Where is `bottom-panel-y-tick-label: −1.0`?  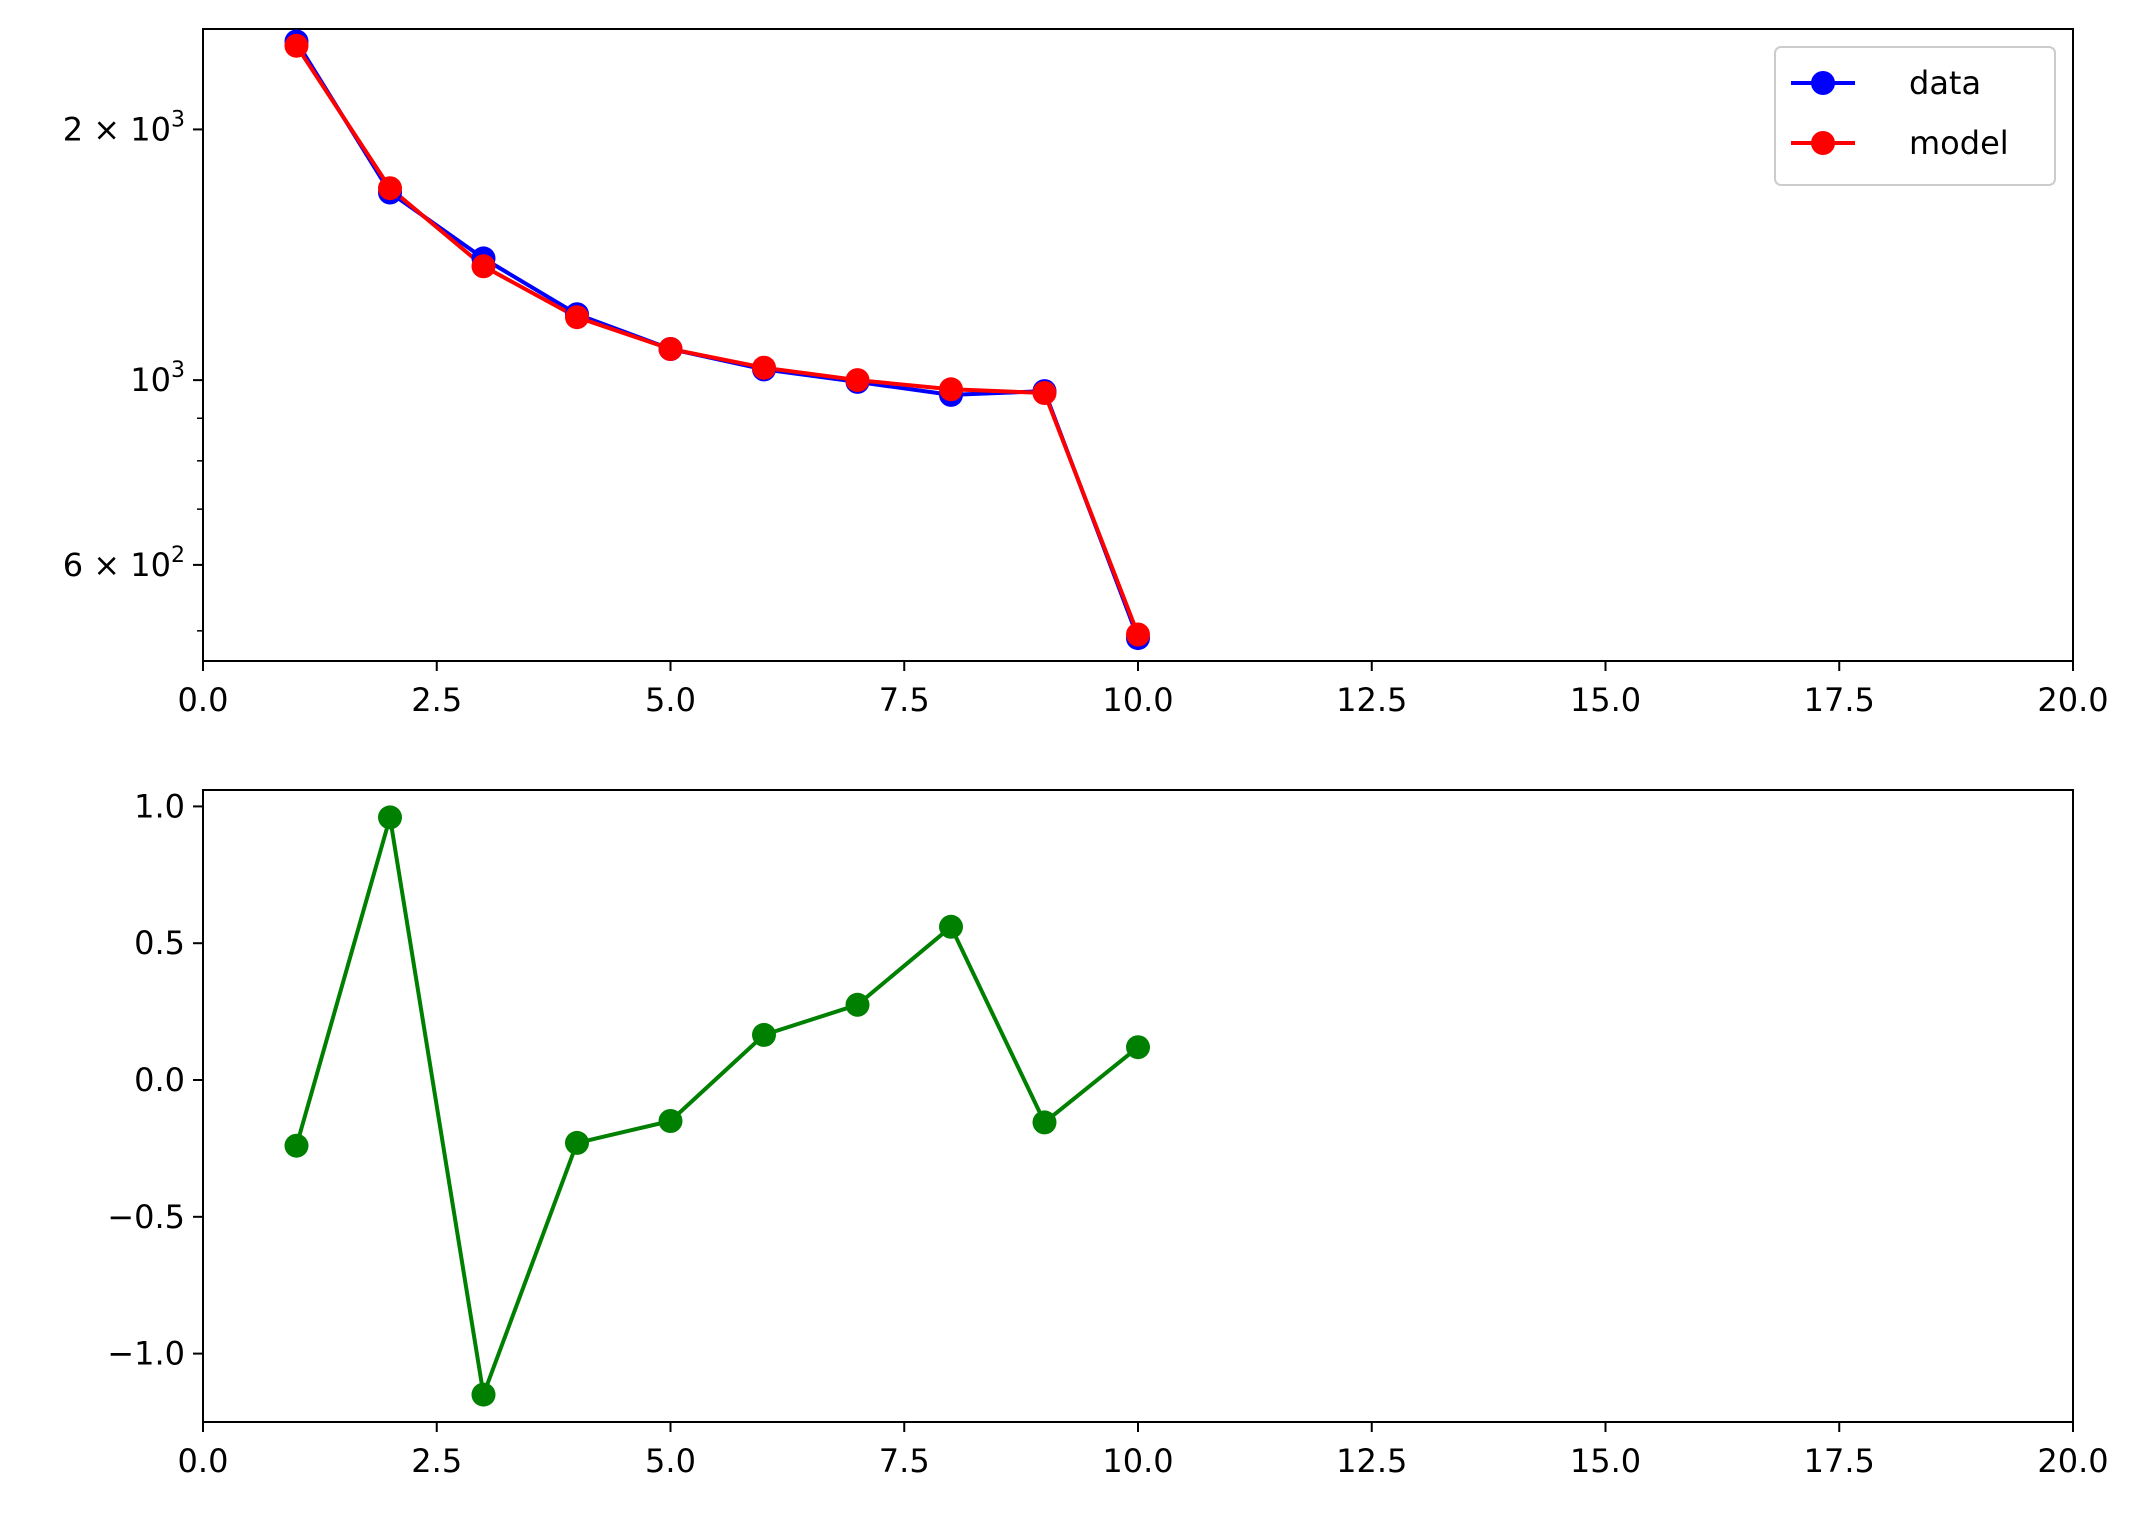
bottom-panel-y-tick-label: −1.0 is located at coordinates (146, 1354).